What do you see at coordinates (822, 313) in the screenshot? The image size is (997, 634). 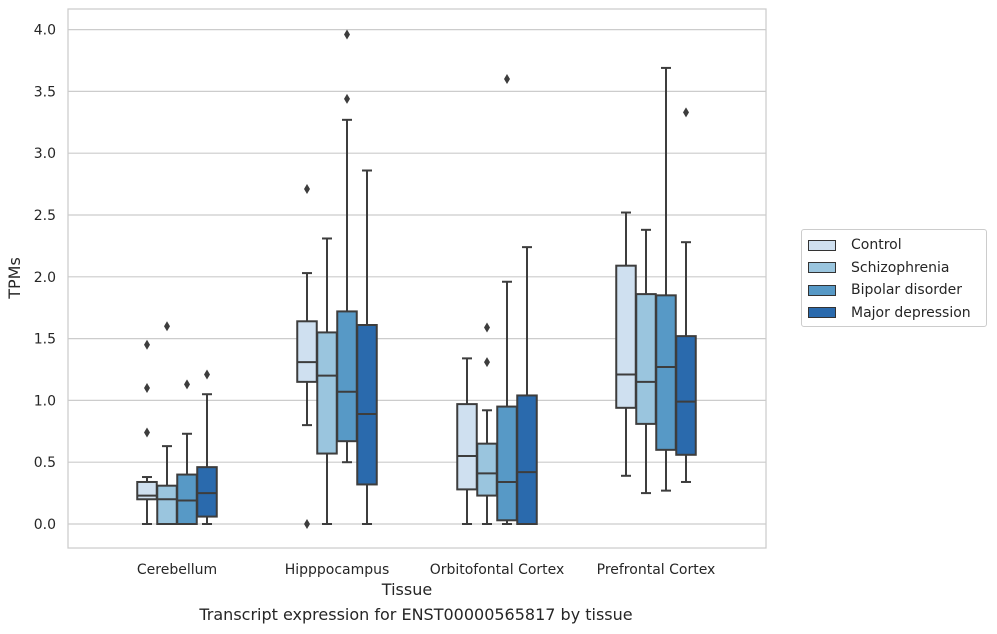 I see `legend-swatch-major-depression` at bounding box center [822, 313].